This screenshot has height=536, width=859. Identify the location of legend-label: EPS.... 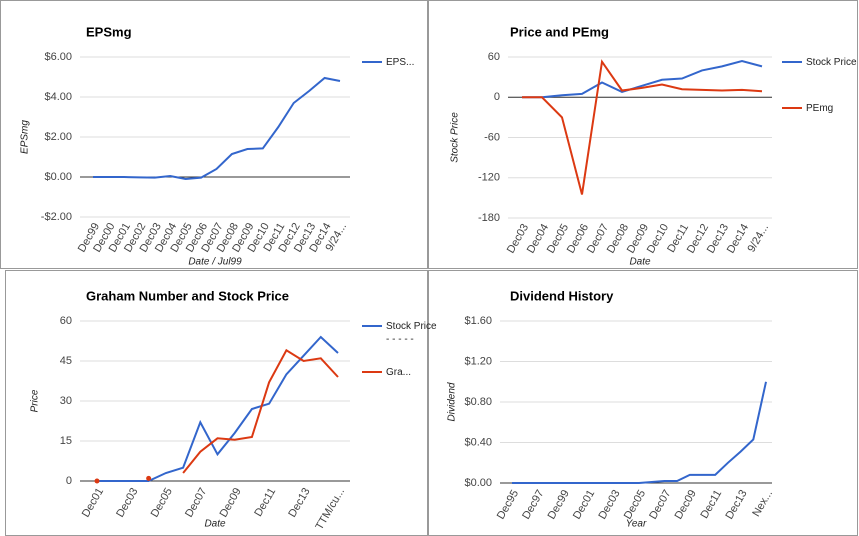
(400, 62).